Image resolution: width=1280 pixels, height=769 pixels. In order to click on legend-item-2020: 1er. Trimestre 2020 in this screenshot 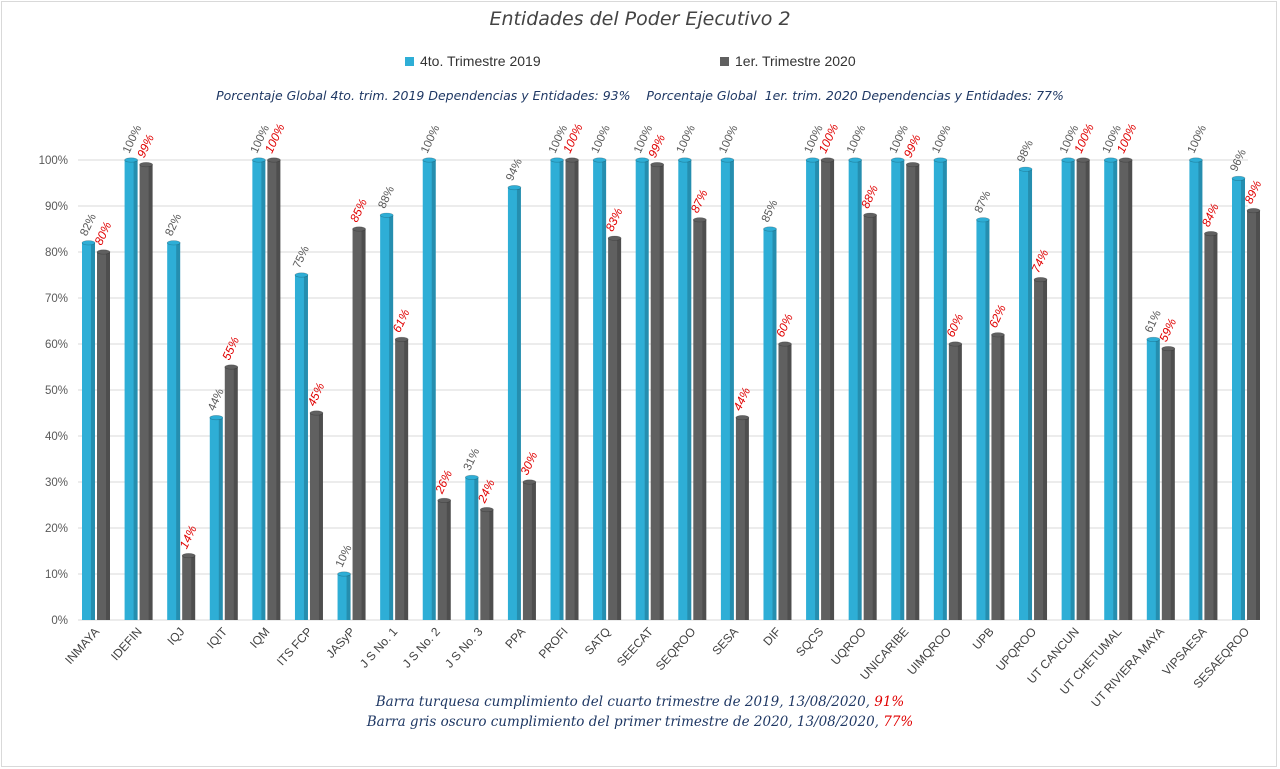, I will do `click(788, 61)`.